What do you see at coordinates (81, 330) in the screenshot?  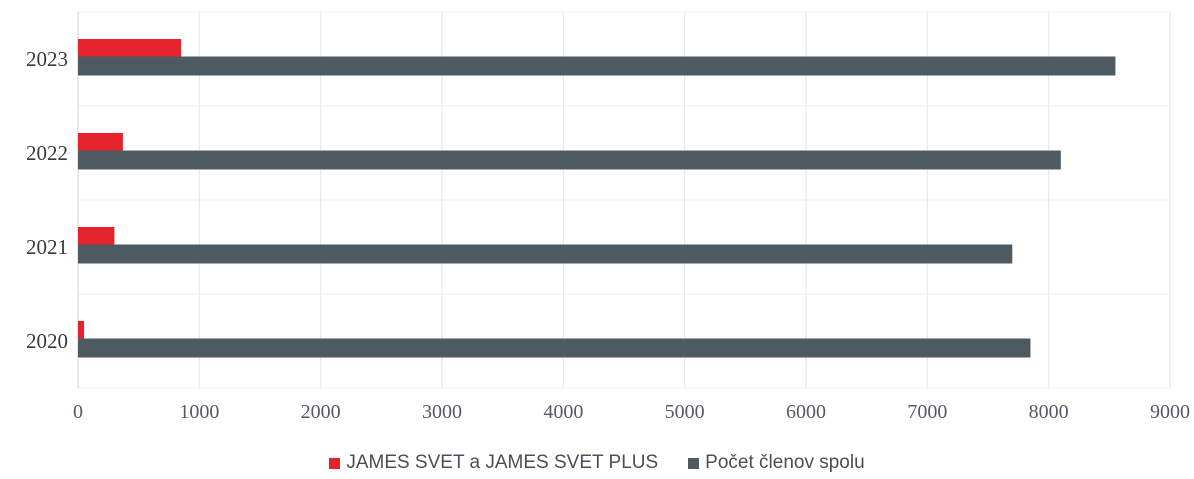 I see `bar-red-2020` at bounding box center [81, 330].